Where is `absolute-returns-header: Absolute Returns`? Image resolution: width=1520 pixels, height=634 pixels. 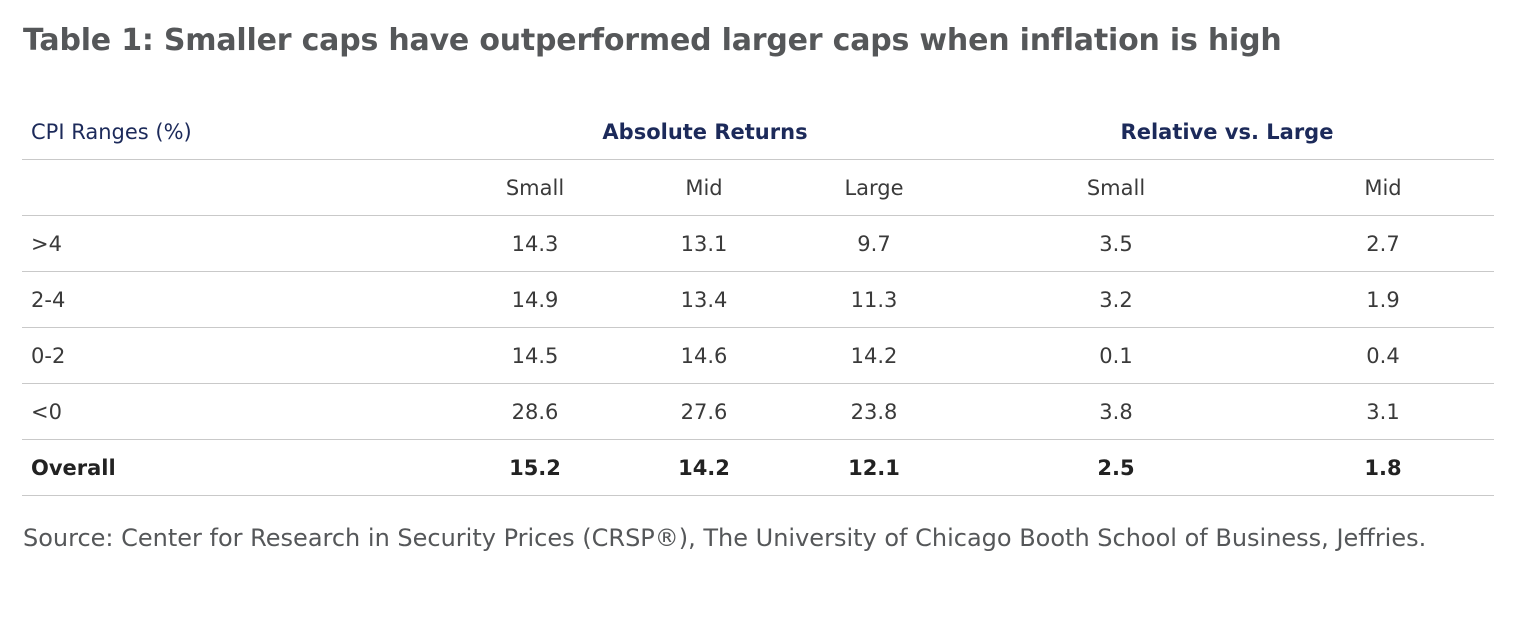 absolute-returns-header: Absolute Returns is located at coordinates (705, 132).